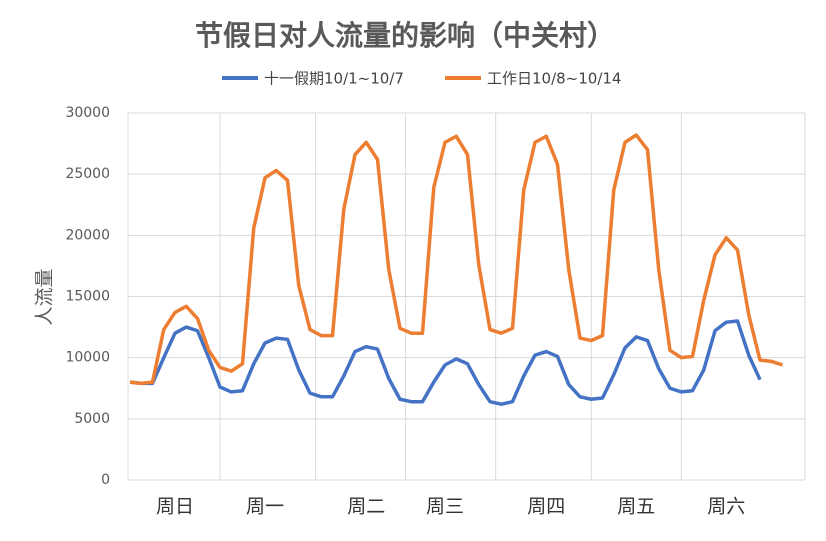  I want to click on line-series, so click(445, 362).